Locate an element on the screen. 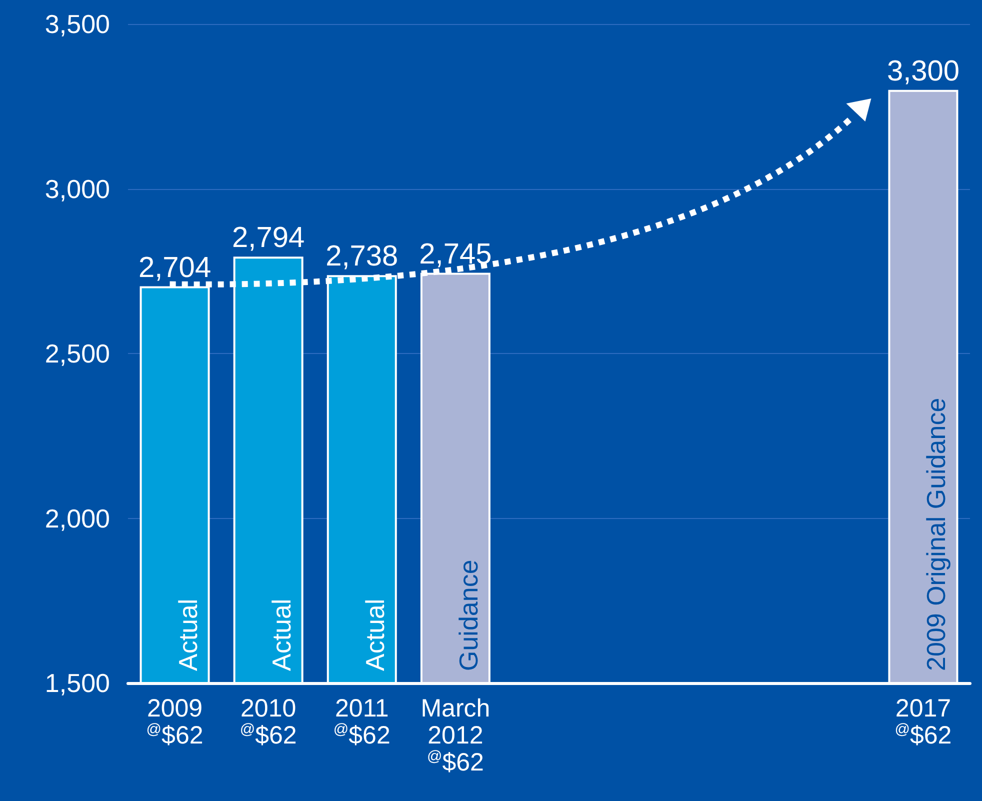 The image size is (982, 801). y-tick-label: 3,000 is located at coordinates (77, 189).